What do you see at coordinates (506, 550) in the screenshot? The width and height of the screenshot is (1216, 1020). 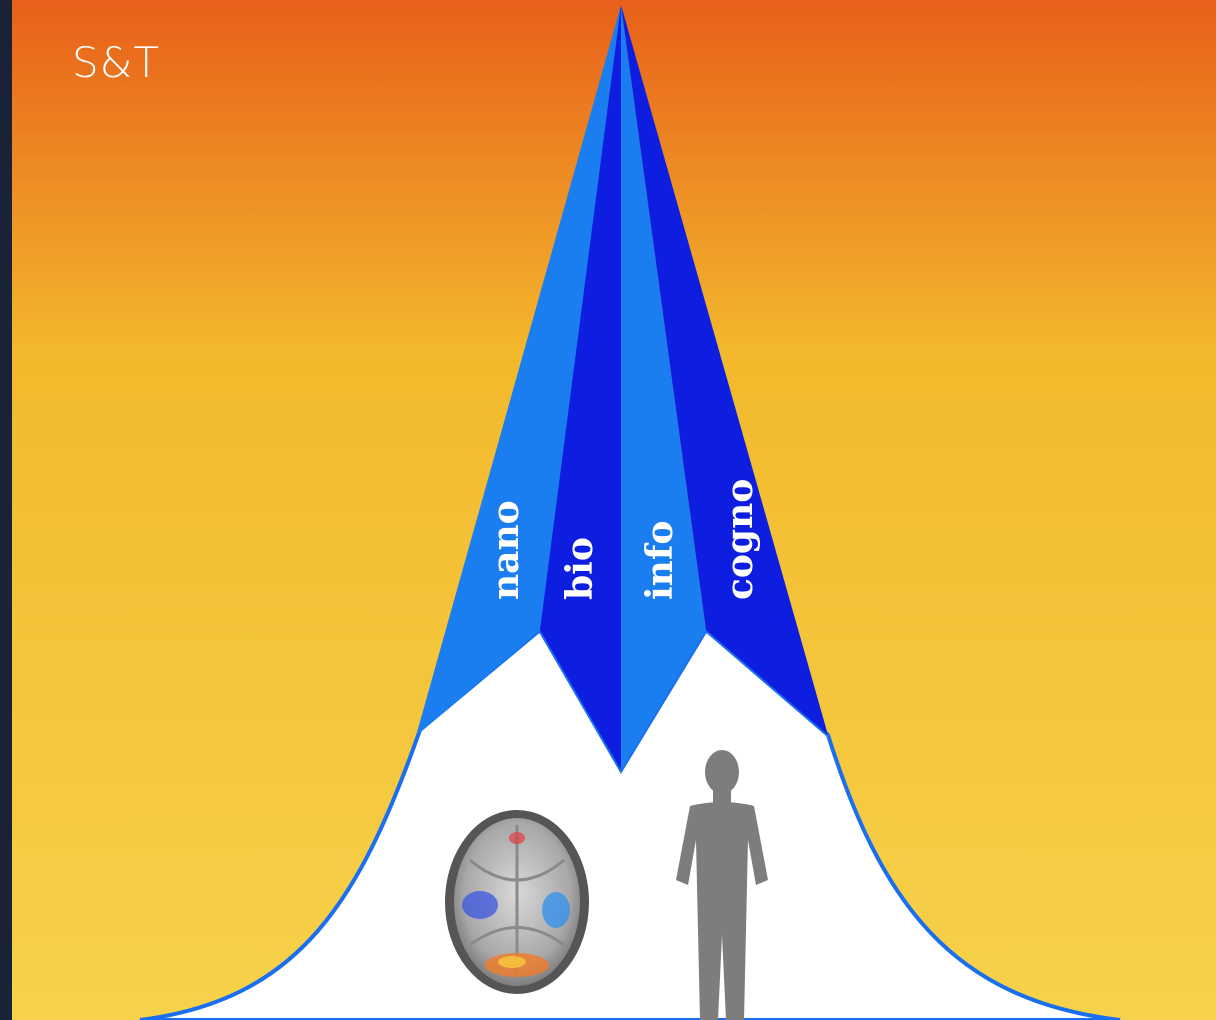 I see `band-label-nano: nano` at bounding box center [506, 550].